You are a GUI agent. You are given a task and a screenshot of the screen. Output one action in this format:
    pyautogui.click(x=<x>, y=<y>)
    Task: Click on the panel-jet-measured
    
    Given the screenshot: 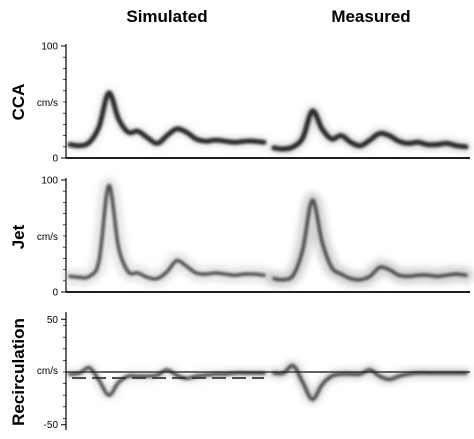 What is the action you would take?
    pyautogui.click(x=370, y=240)
    